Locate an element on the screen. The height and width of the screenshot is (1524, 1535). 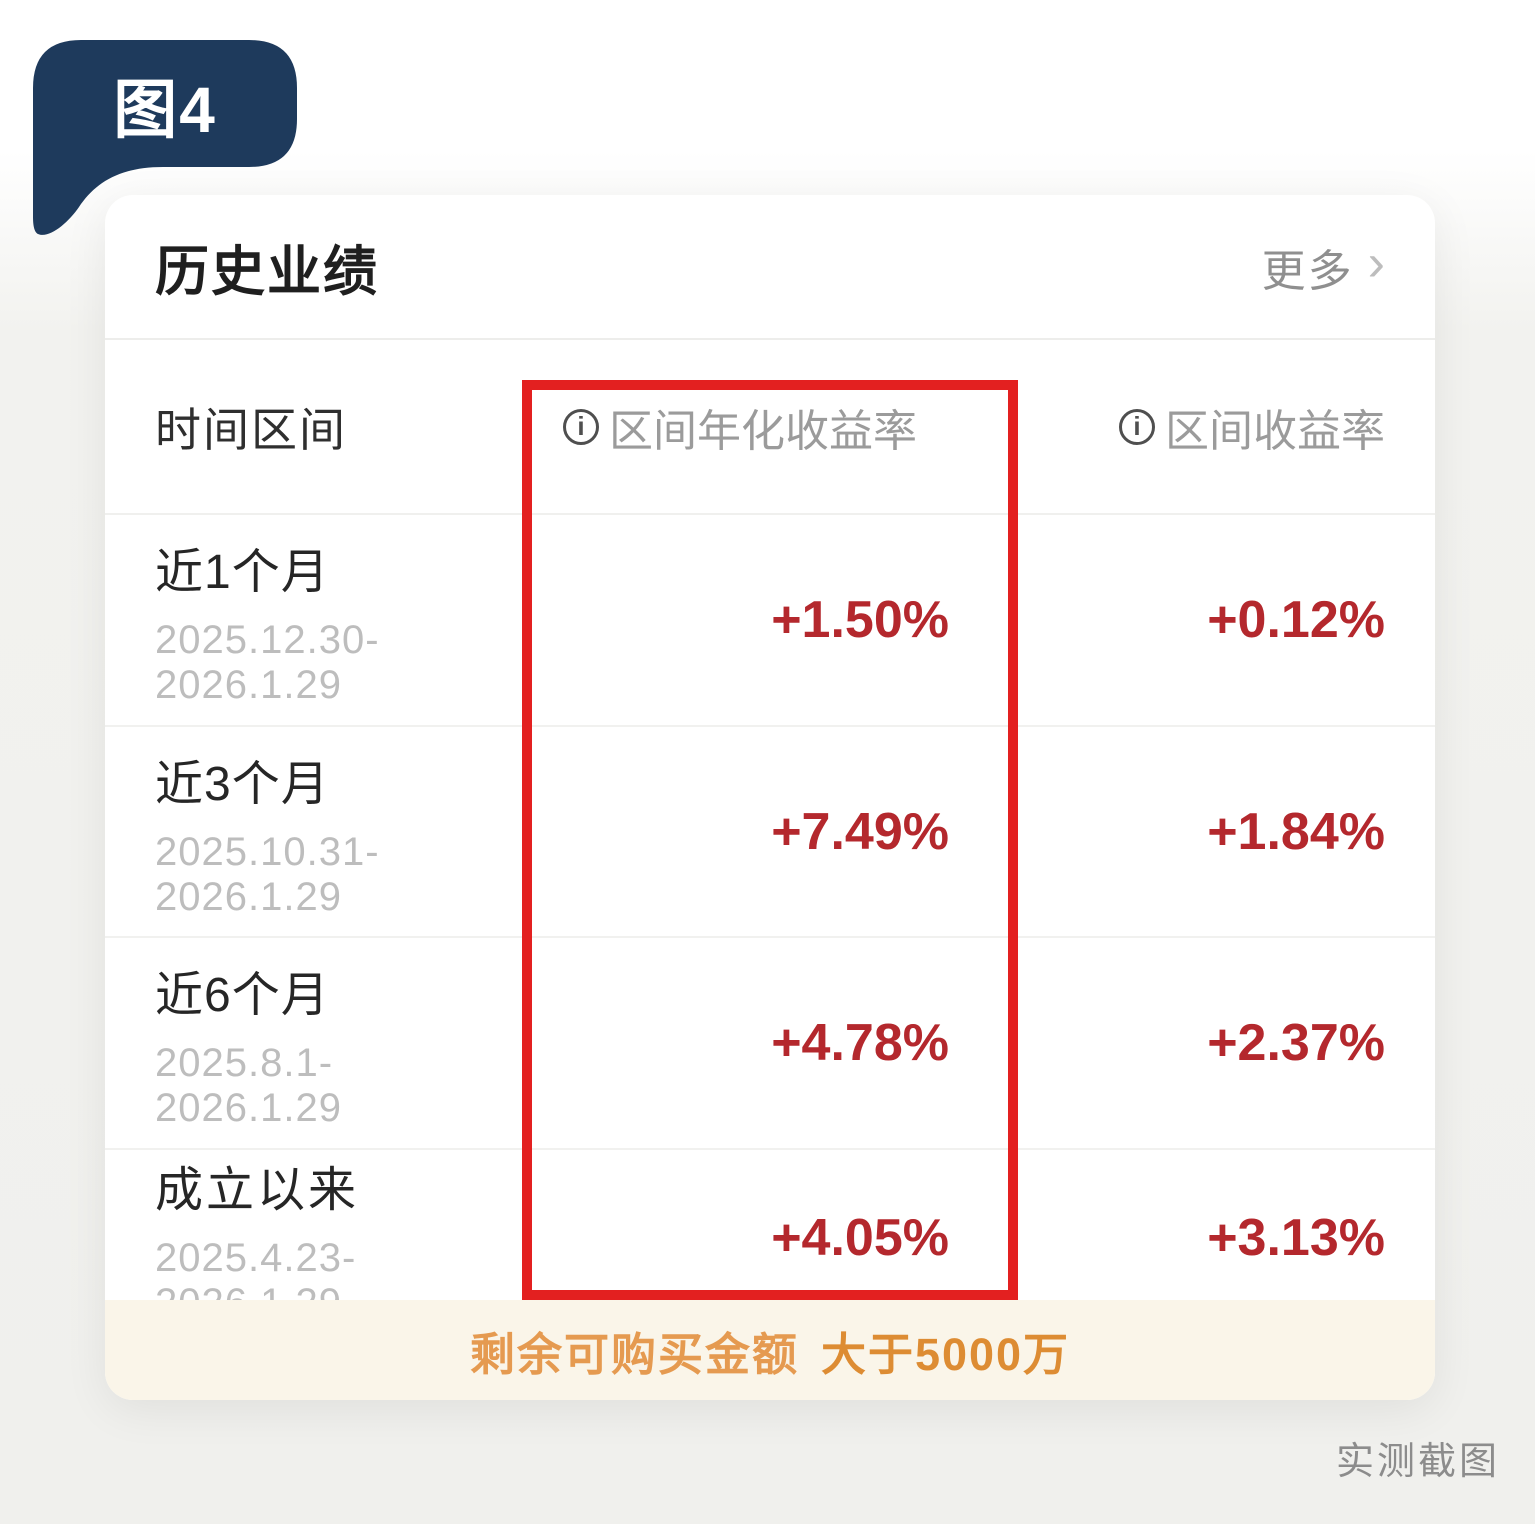
annualized-return-value: +7.49% is located at coordinates (860, 831).